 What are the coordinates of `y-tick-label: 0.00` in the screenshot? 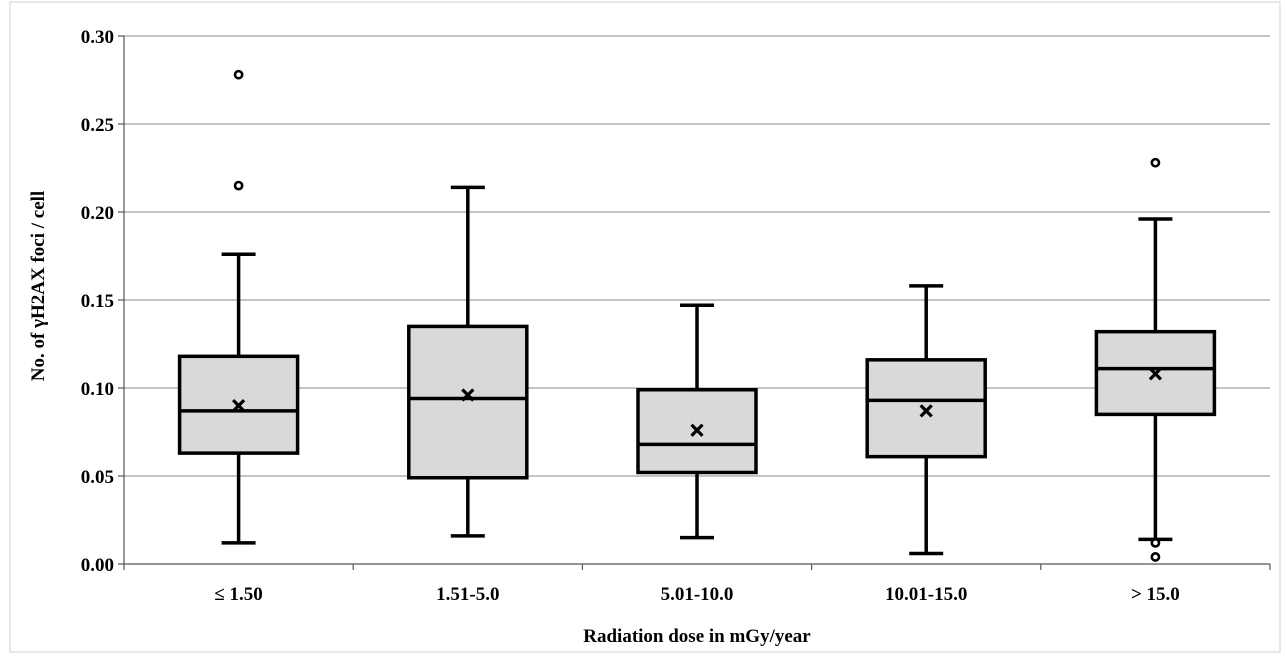 It's located at (97, 565).